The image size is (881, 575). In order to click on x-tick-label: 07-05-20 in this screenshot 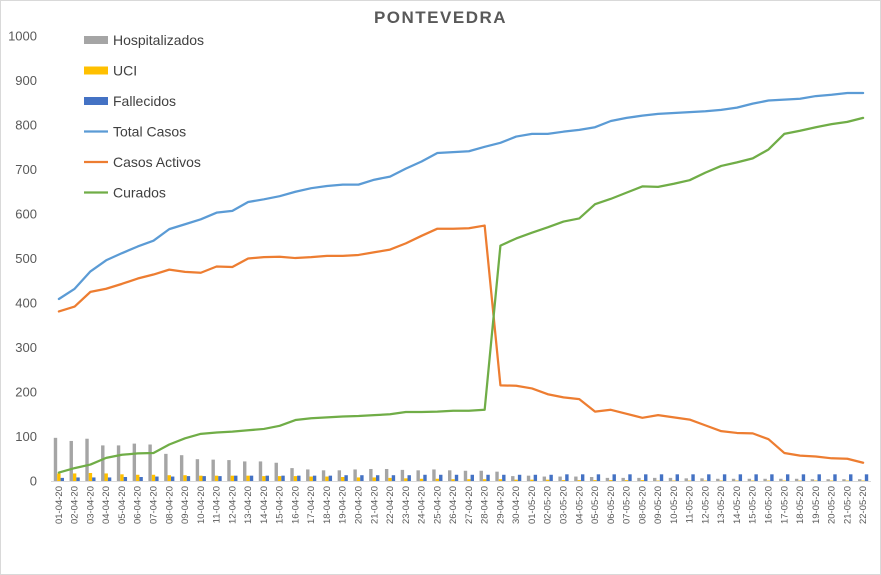, I will do `click(627, 505)`.